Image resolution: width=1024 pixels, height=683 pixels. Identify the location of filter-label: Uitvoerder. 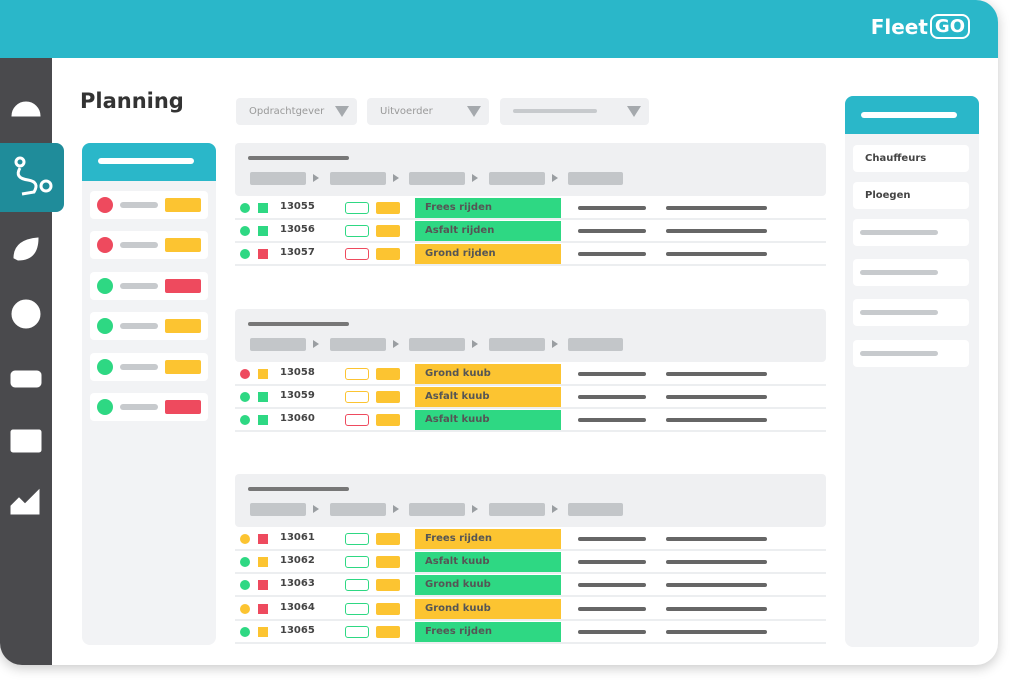
(406, 111).